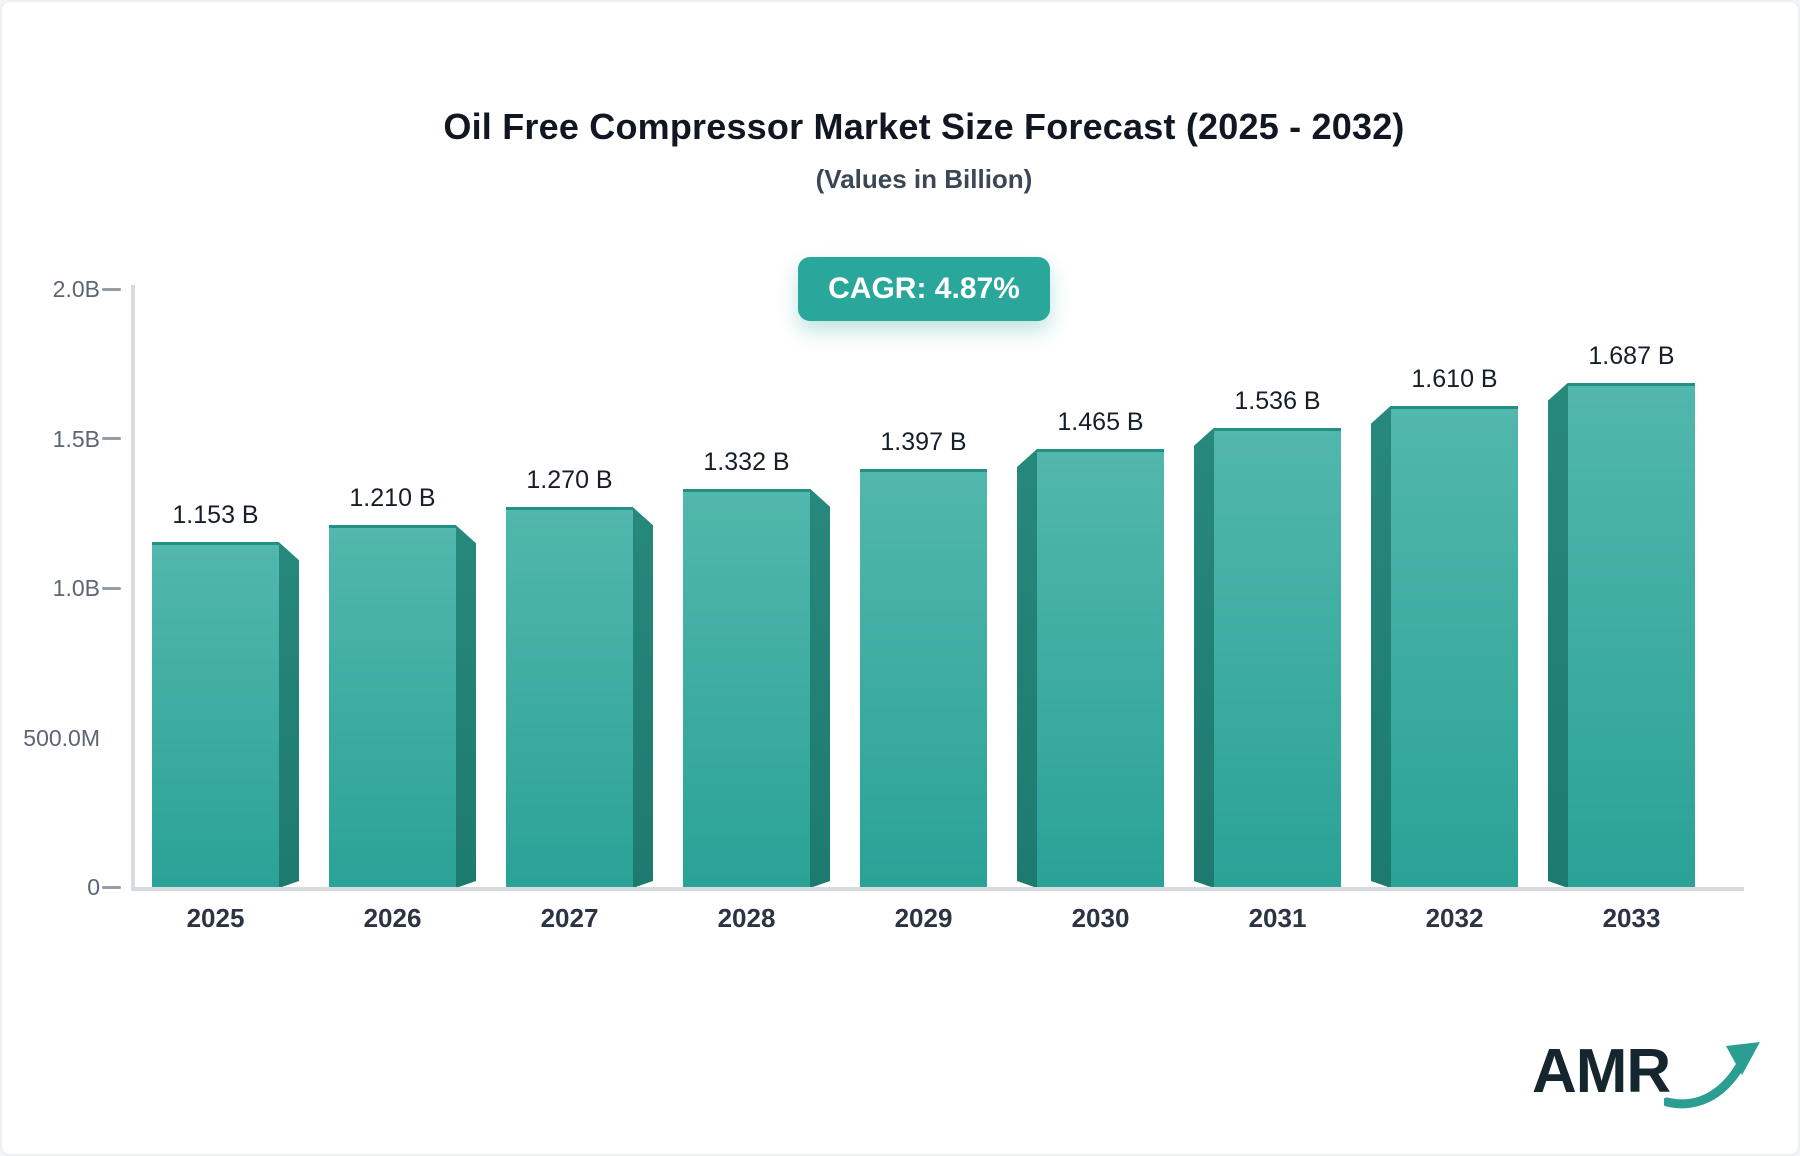 The width and height of the screenshot is (1800, 1156). Describe the element at coordinates (1454, 378) in the screenshot. I see `bar-value-label: 1.610 B` at that location.